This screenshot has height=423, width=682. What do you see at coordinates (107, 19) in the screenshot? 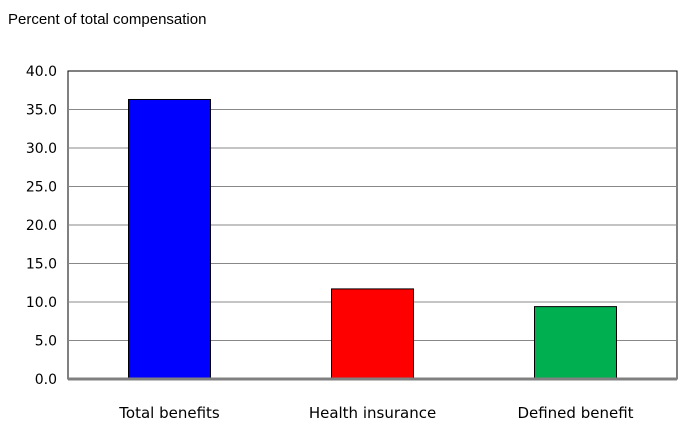
I see `y-axis-label: Percent of total compensation` at bounding box center [107, 19].